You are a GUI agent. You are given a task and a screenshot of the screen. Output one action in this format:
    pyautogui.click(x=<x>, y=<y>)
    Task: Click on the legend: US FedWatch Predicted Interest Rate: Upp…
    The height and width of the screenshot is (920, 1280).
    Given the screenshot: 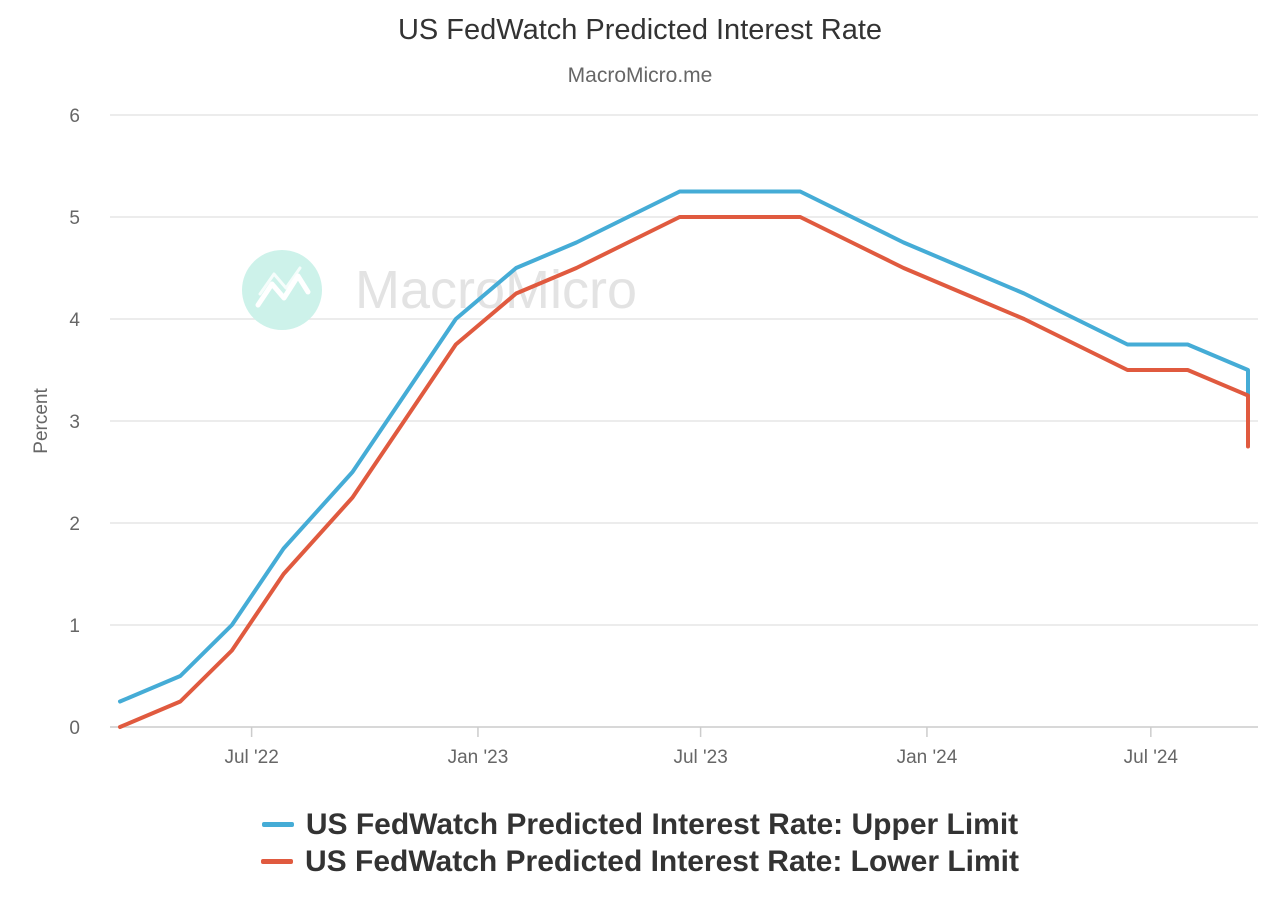 What is the action you would take?
    pyautogui.click(x=640, y=843)
    